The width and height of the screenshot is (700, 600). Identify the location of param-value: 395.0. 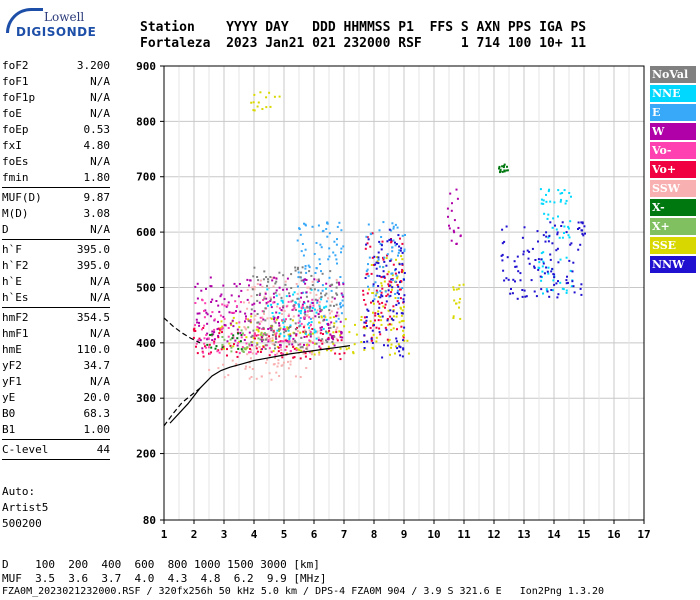
(93, 249).